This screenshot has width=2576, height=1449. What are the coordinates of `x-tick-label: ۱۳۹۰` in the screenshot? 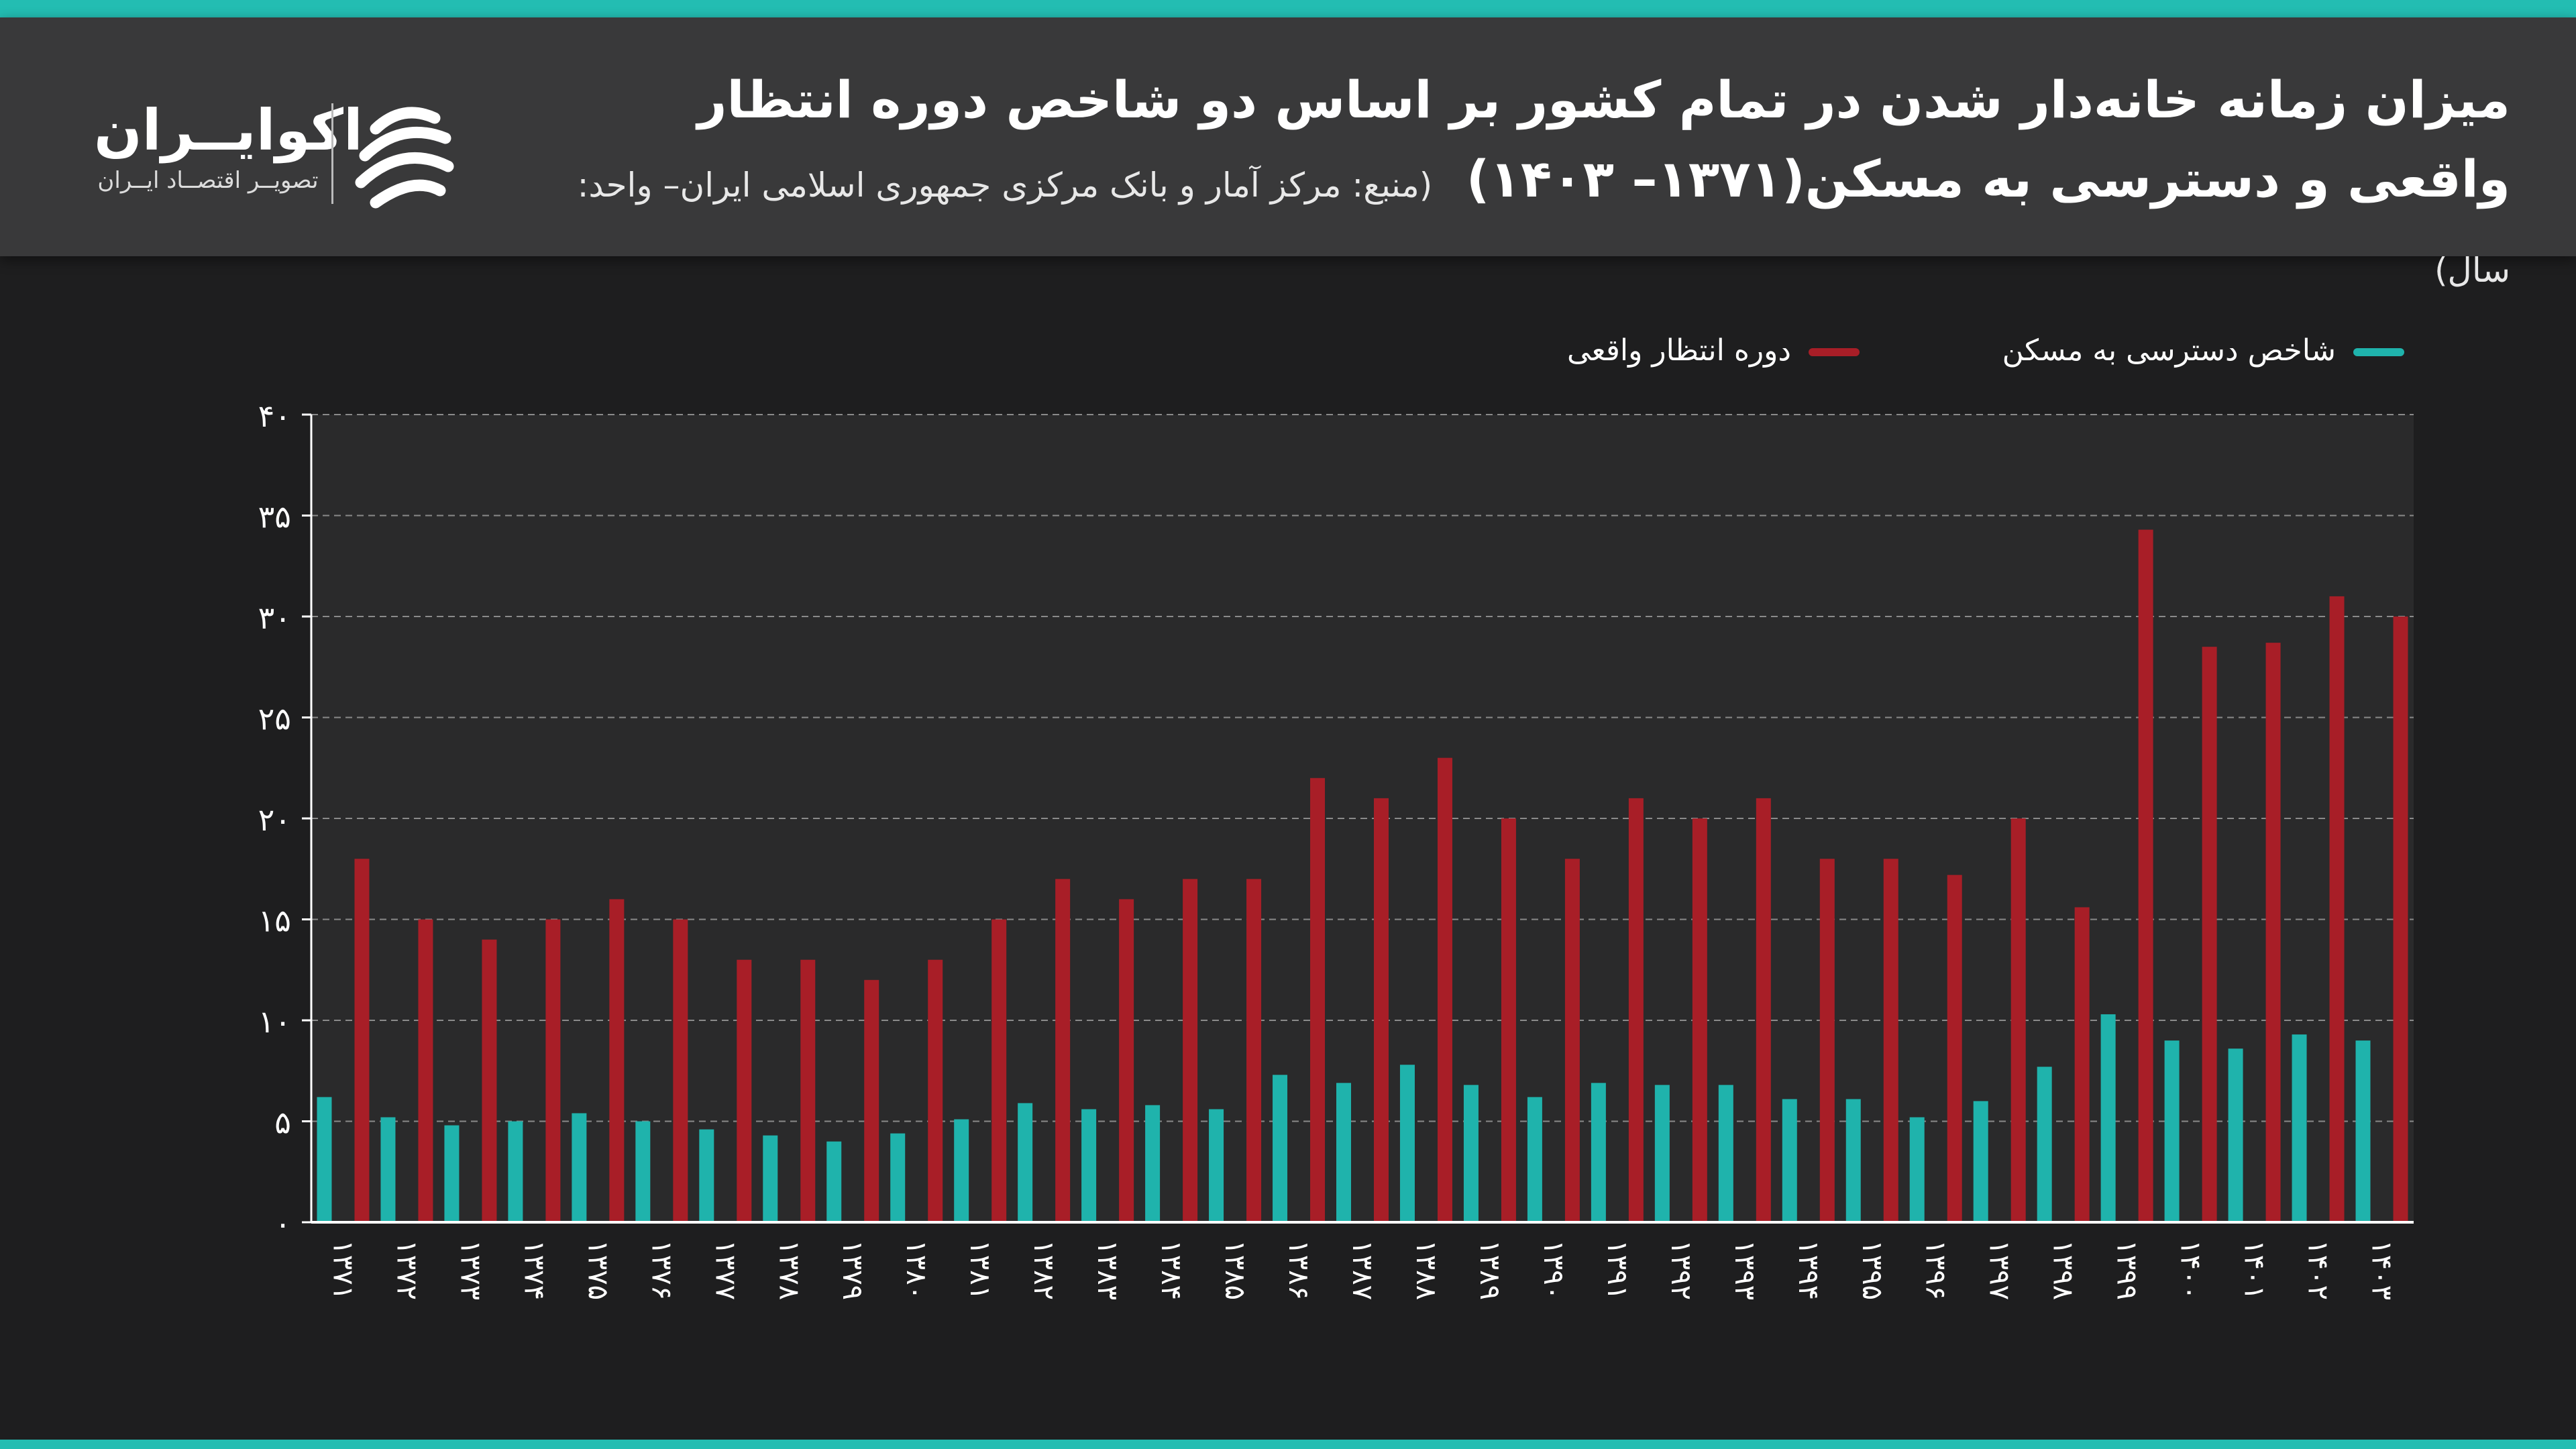 It's located at (1554, 1270).